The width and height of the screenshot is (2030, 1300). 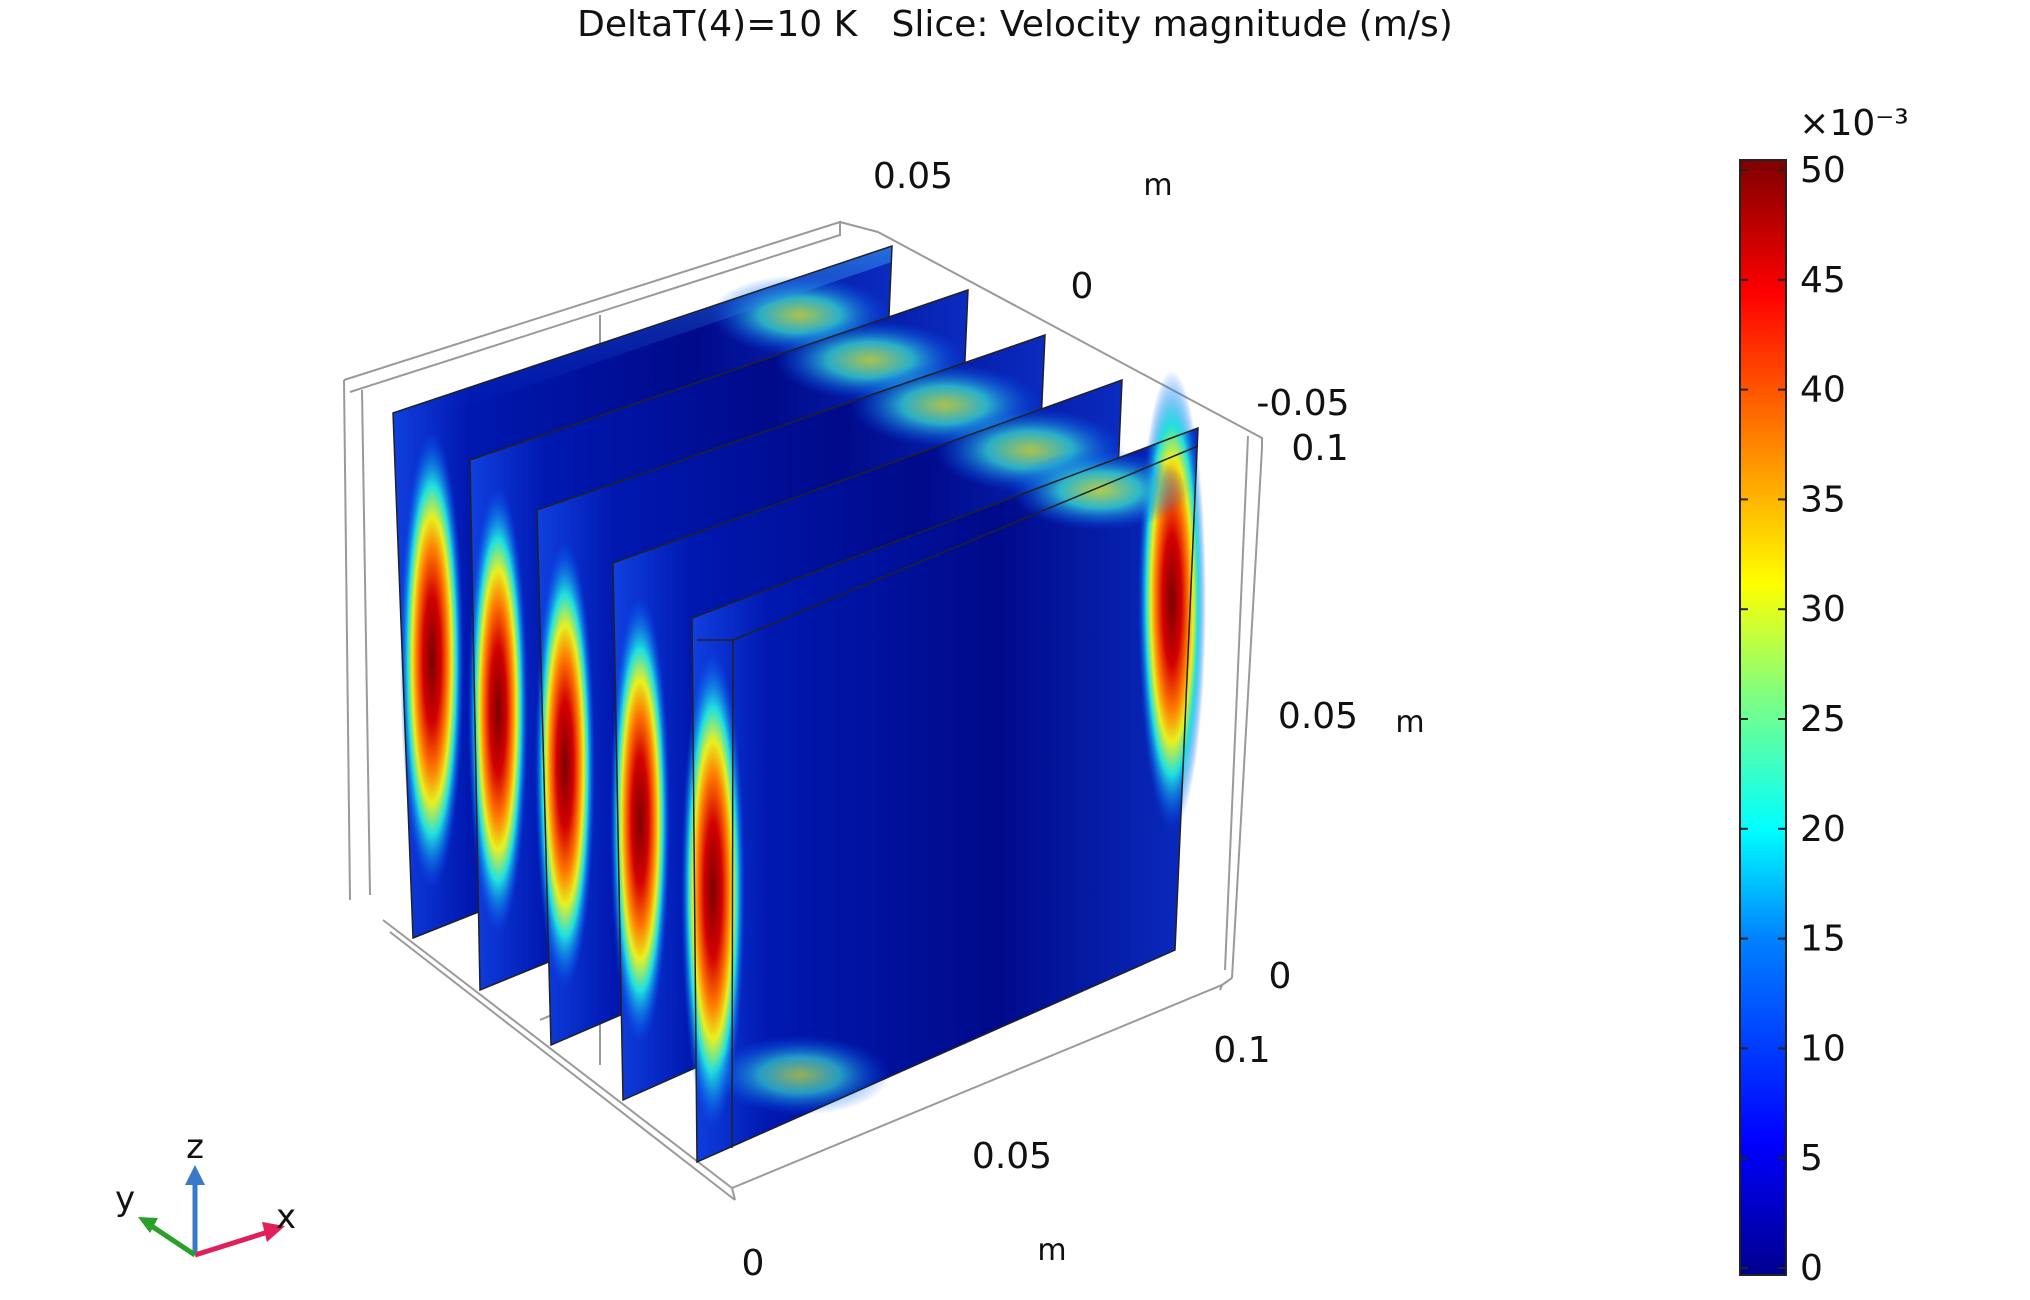 What do you see at coordinates (1823, 1048) in the screenshot?
I see `colorbar-tick-label: 10` at bounding box center [1823, 1048].